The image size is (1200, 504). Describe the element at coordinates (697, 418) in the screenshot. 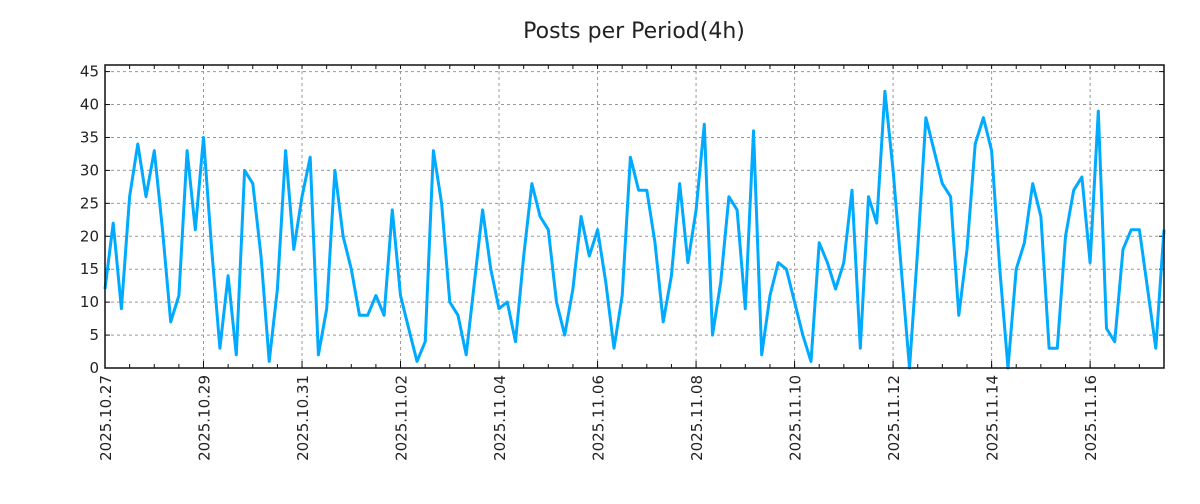

I see `x-tick-label: 2025.11.08` at that location.